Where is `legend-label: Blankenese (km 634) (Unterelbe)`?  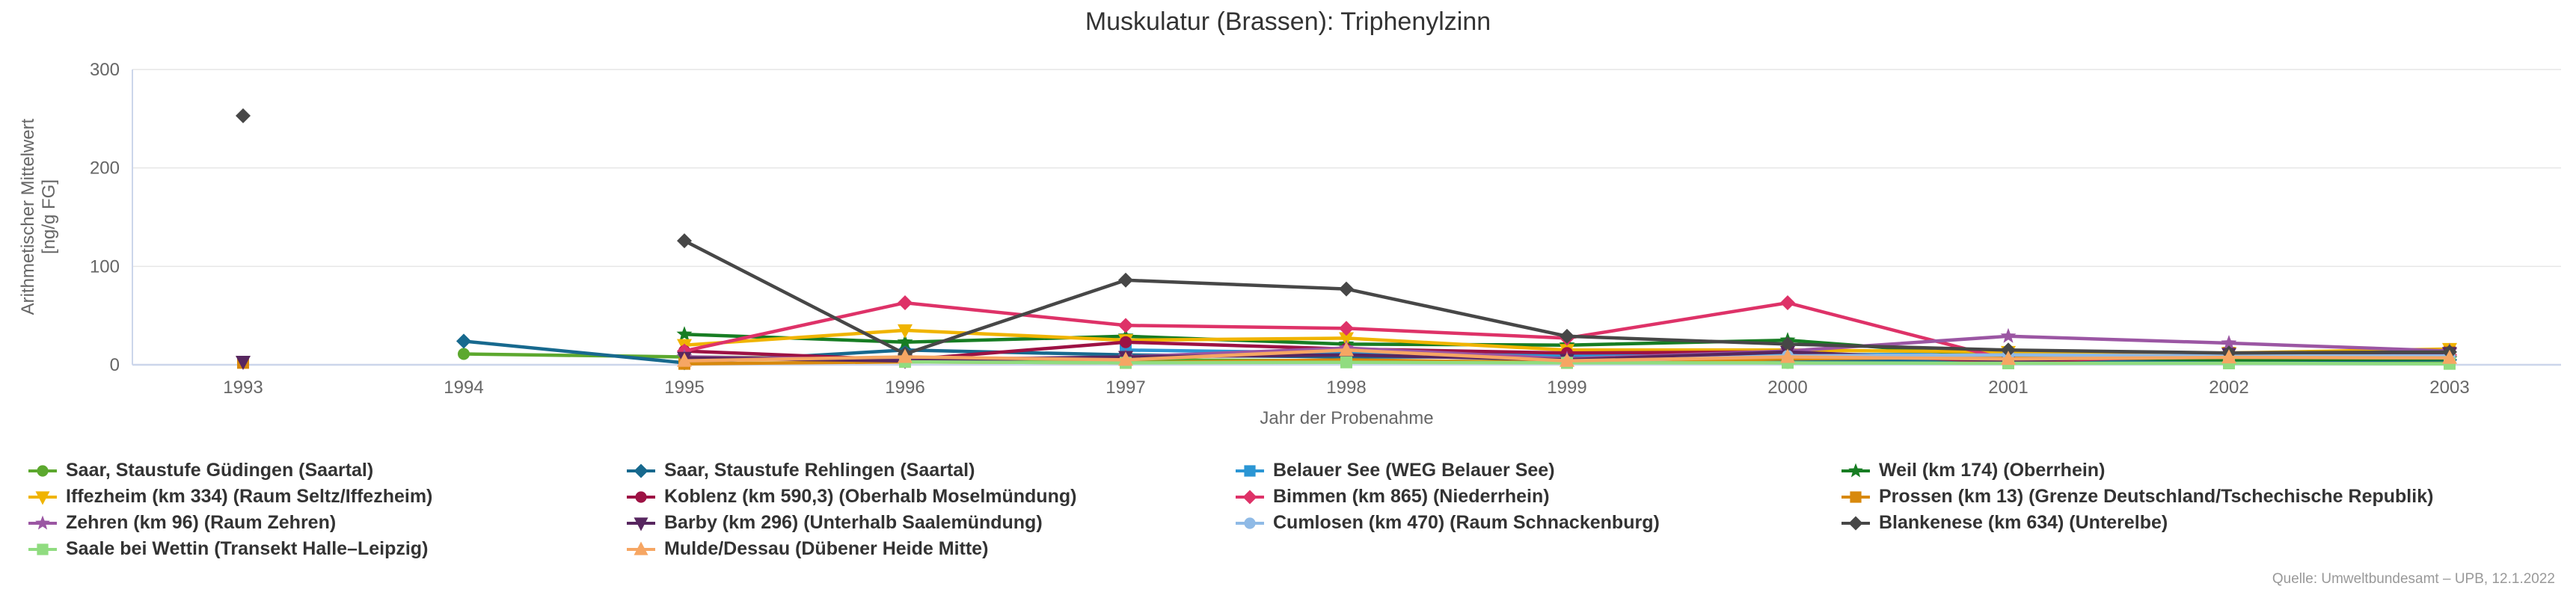 legend-label: Blankenese (km 634) (Unterelbe) is located at coordinates (2023, 522).